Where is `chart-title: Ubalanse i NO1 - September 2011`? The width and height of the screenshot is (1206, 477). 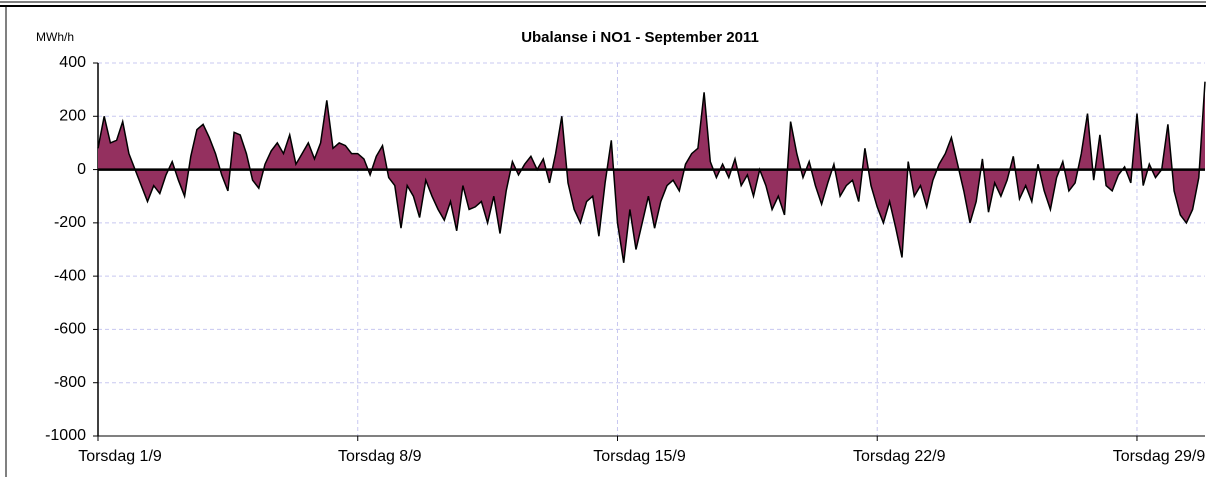 chart-title: Ubalanse i NO1 - September 2011 is located at coordinates (640, 37).